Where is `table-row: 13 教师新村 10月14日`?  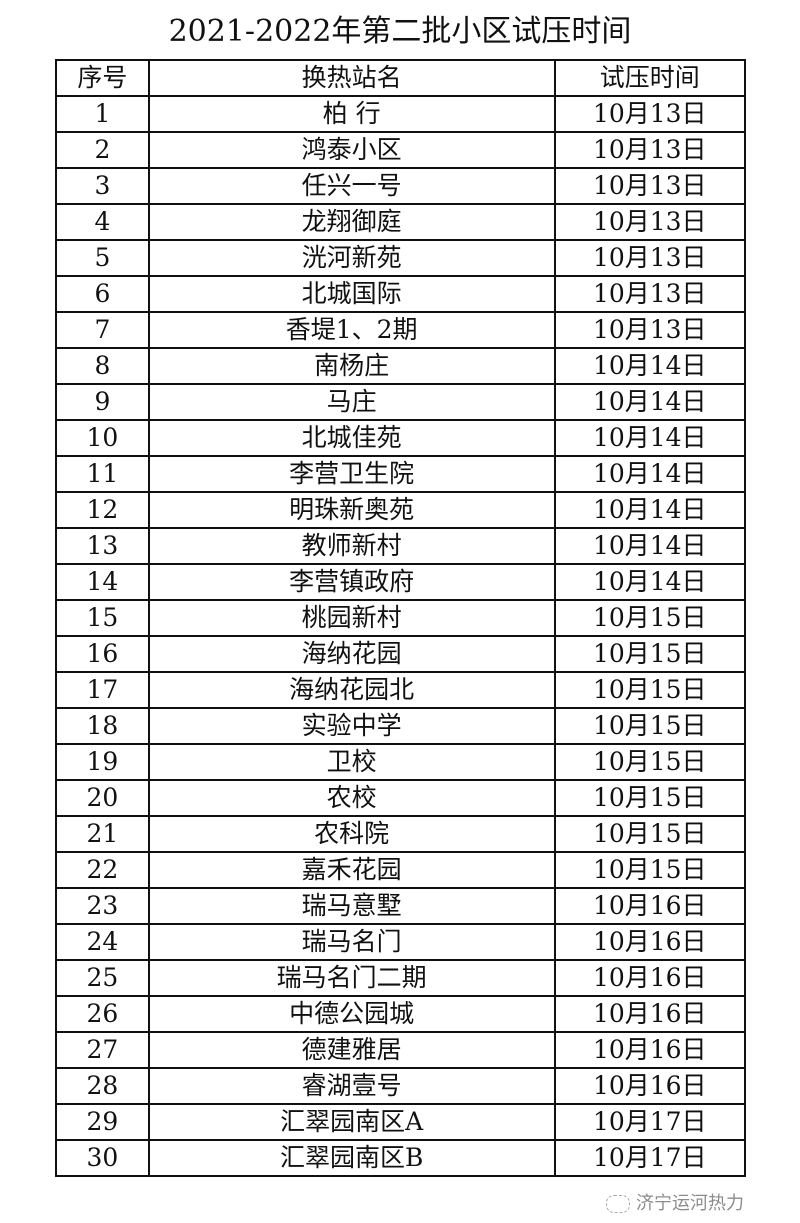
table-row: 13 教师新村 10月14日 is located at coordinates (401, 546).